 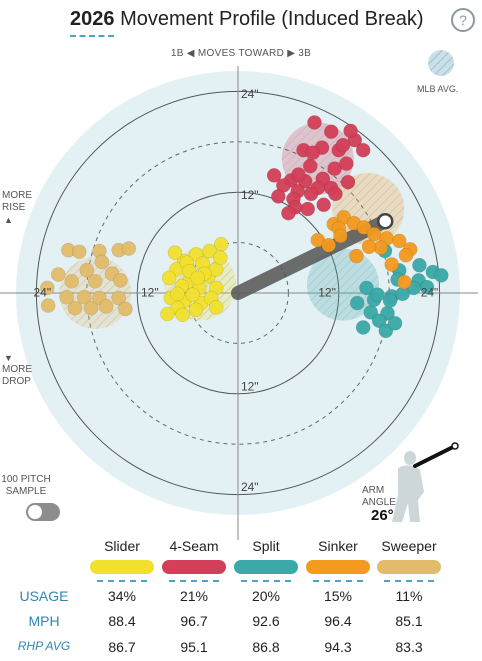 I want to click on axis-label-inner-right: 12", so click(x=327, y=292).